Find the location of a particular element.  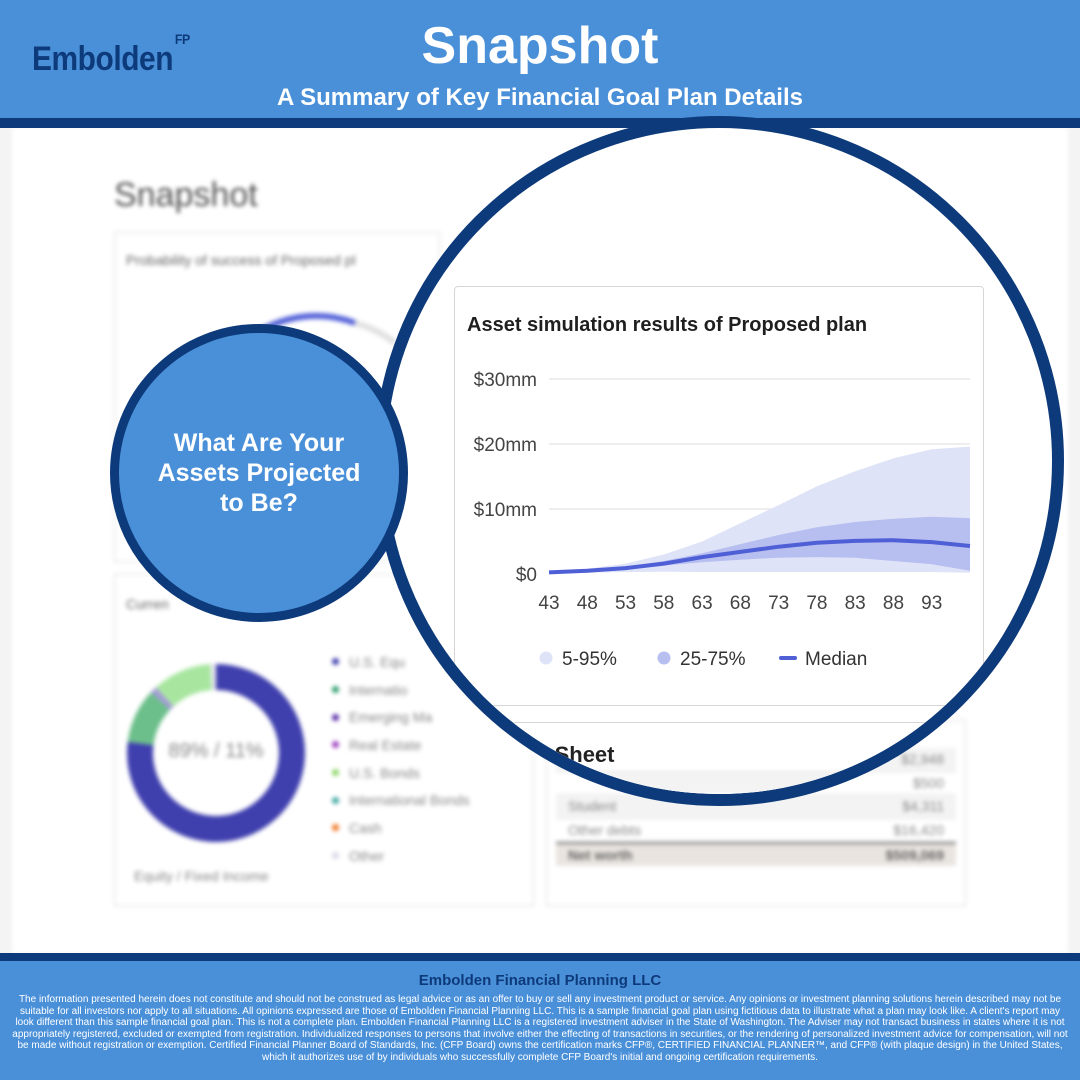

callout-bubble: What Are Your Assets Projected to Be? is located at coordinates (259, 473).